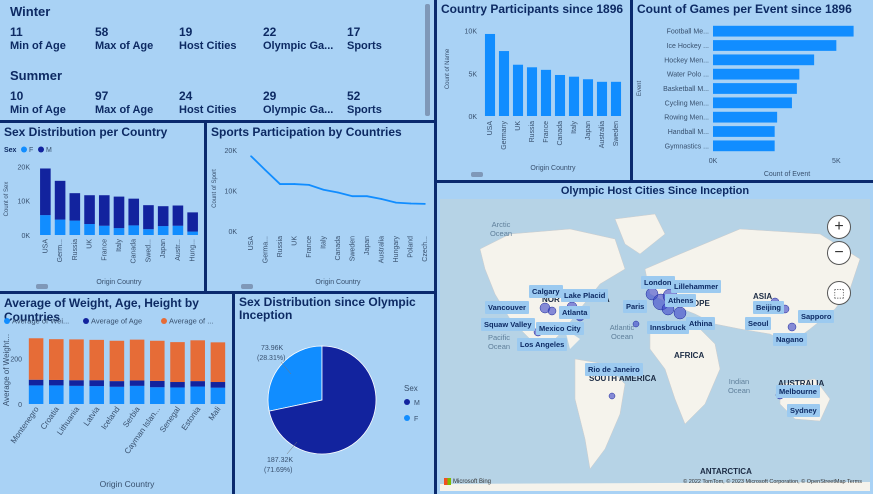  What do you see at coordinates (532, 132) in the screenshot?
I see `cp-xtick-russia: Russia` at bounding box center [532, 132].